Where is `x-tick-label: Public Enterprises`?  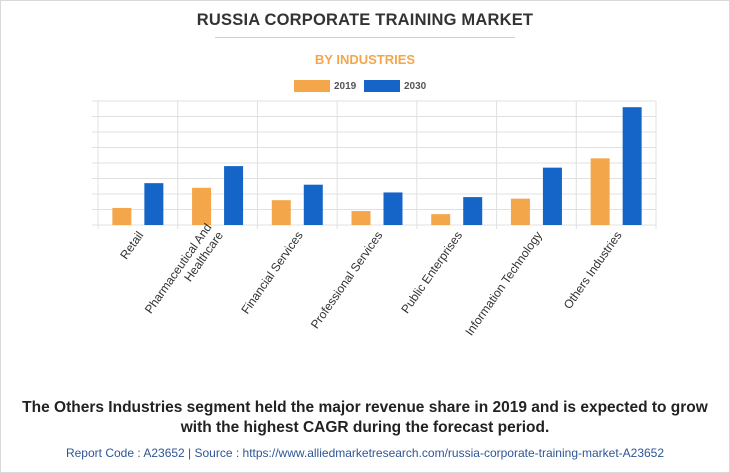 x-tick-label: Public Enterprises is located at coordinates (431, 272).